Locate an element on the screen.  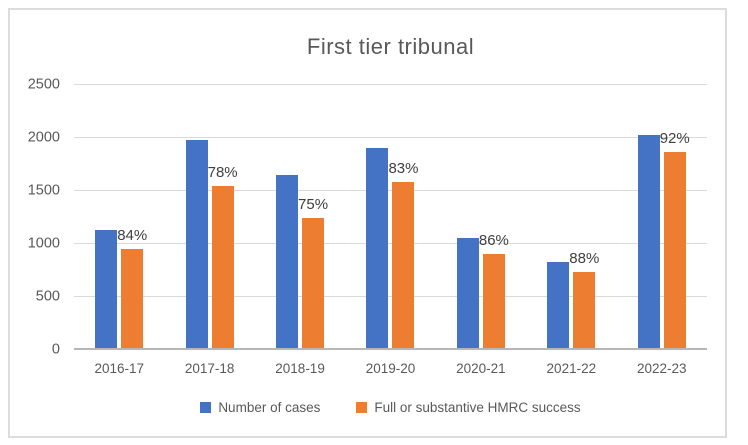
x-axis-label: 2019-20 is located at coordinates (390, 368).